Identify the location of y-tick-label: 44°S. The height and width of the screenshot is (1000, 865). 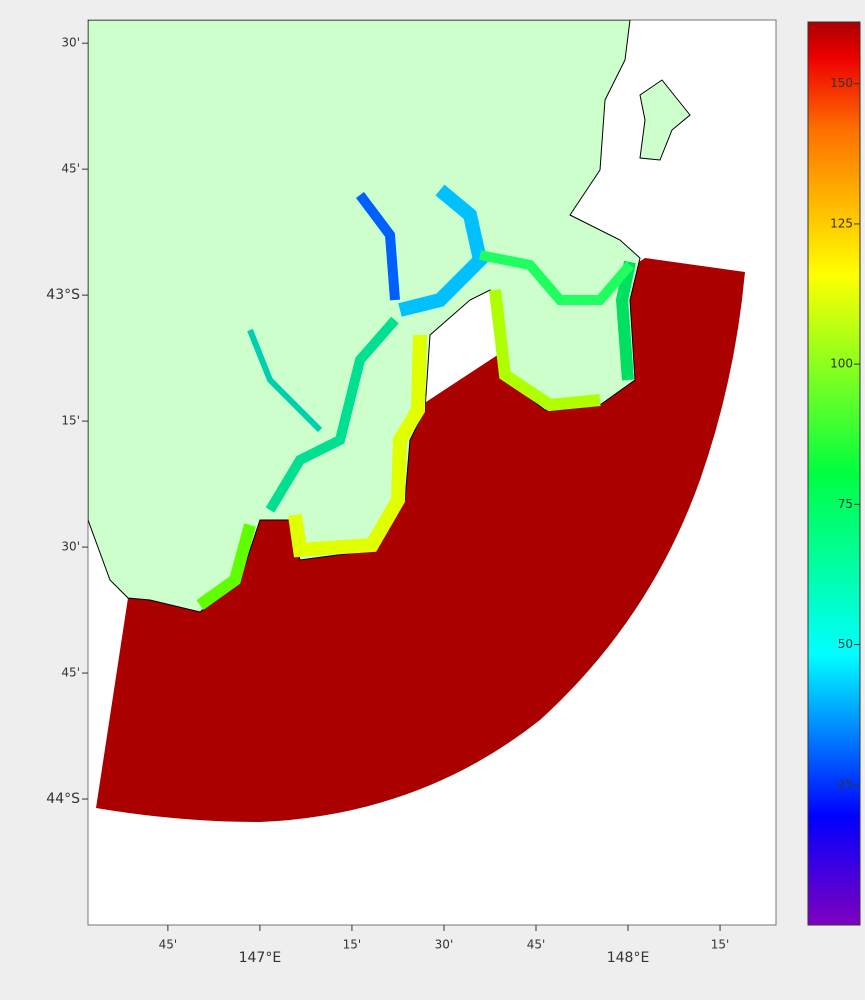
(63, 799).